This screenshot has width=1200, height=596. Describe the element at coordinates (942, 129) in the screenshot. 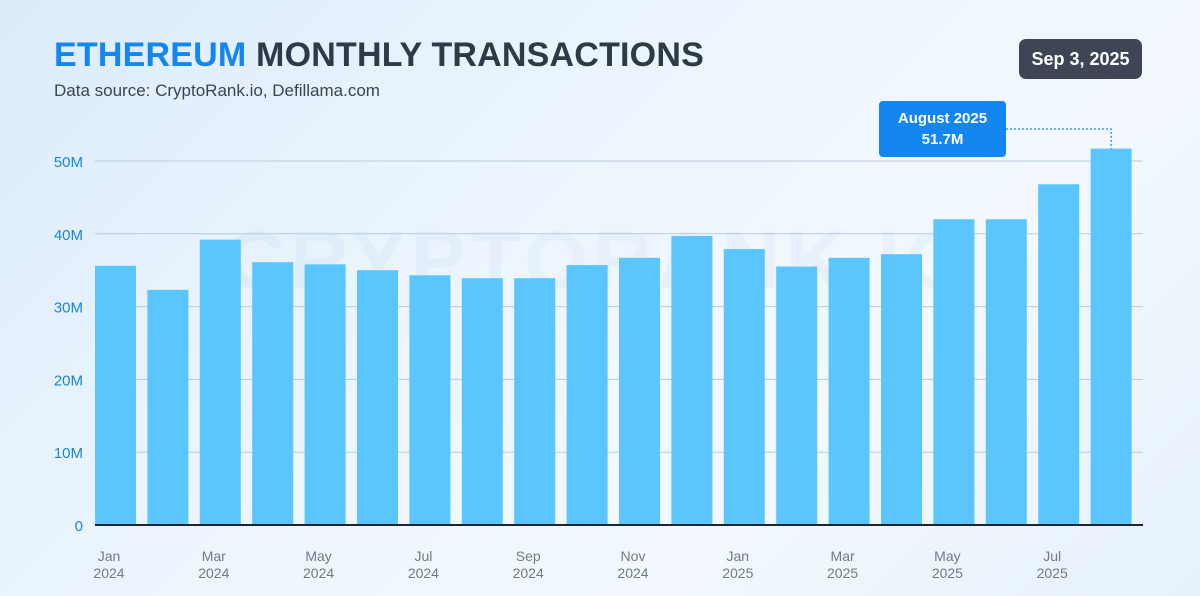

I see `highlight-callout: August 2025 51.7M` at that location.